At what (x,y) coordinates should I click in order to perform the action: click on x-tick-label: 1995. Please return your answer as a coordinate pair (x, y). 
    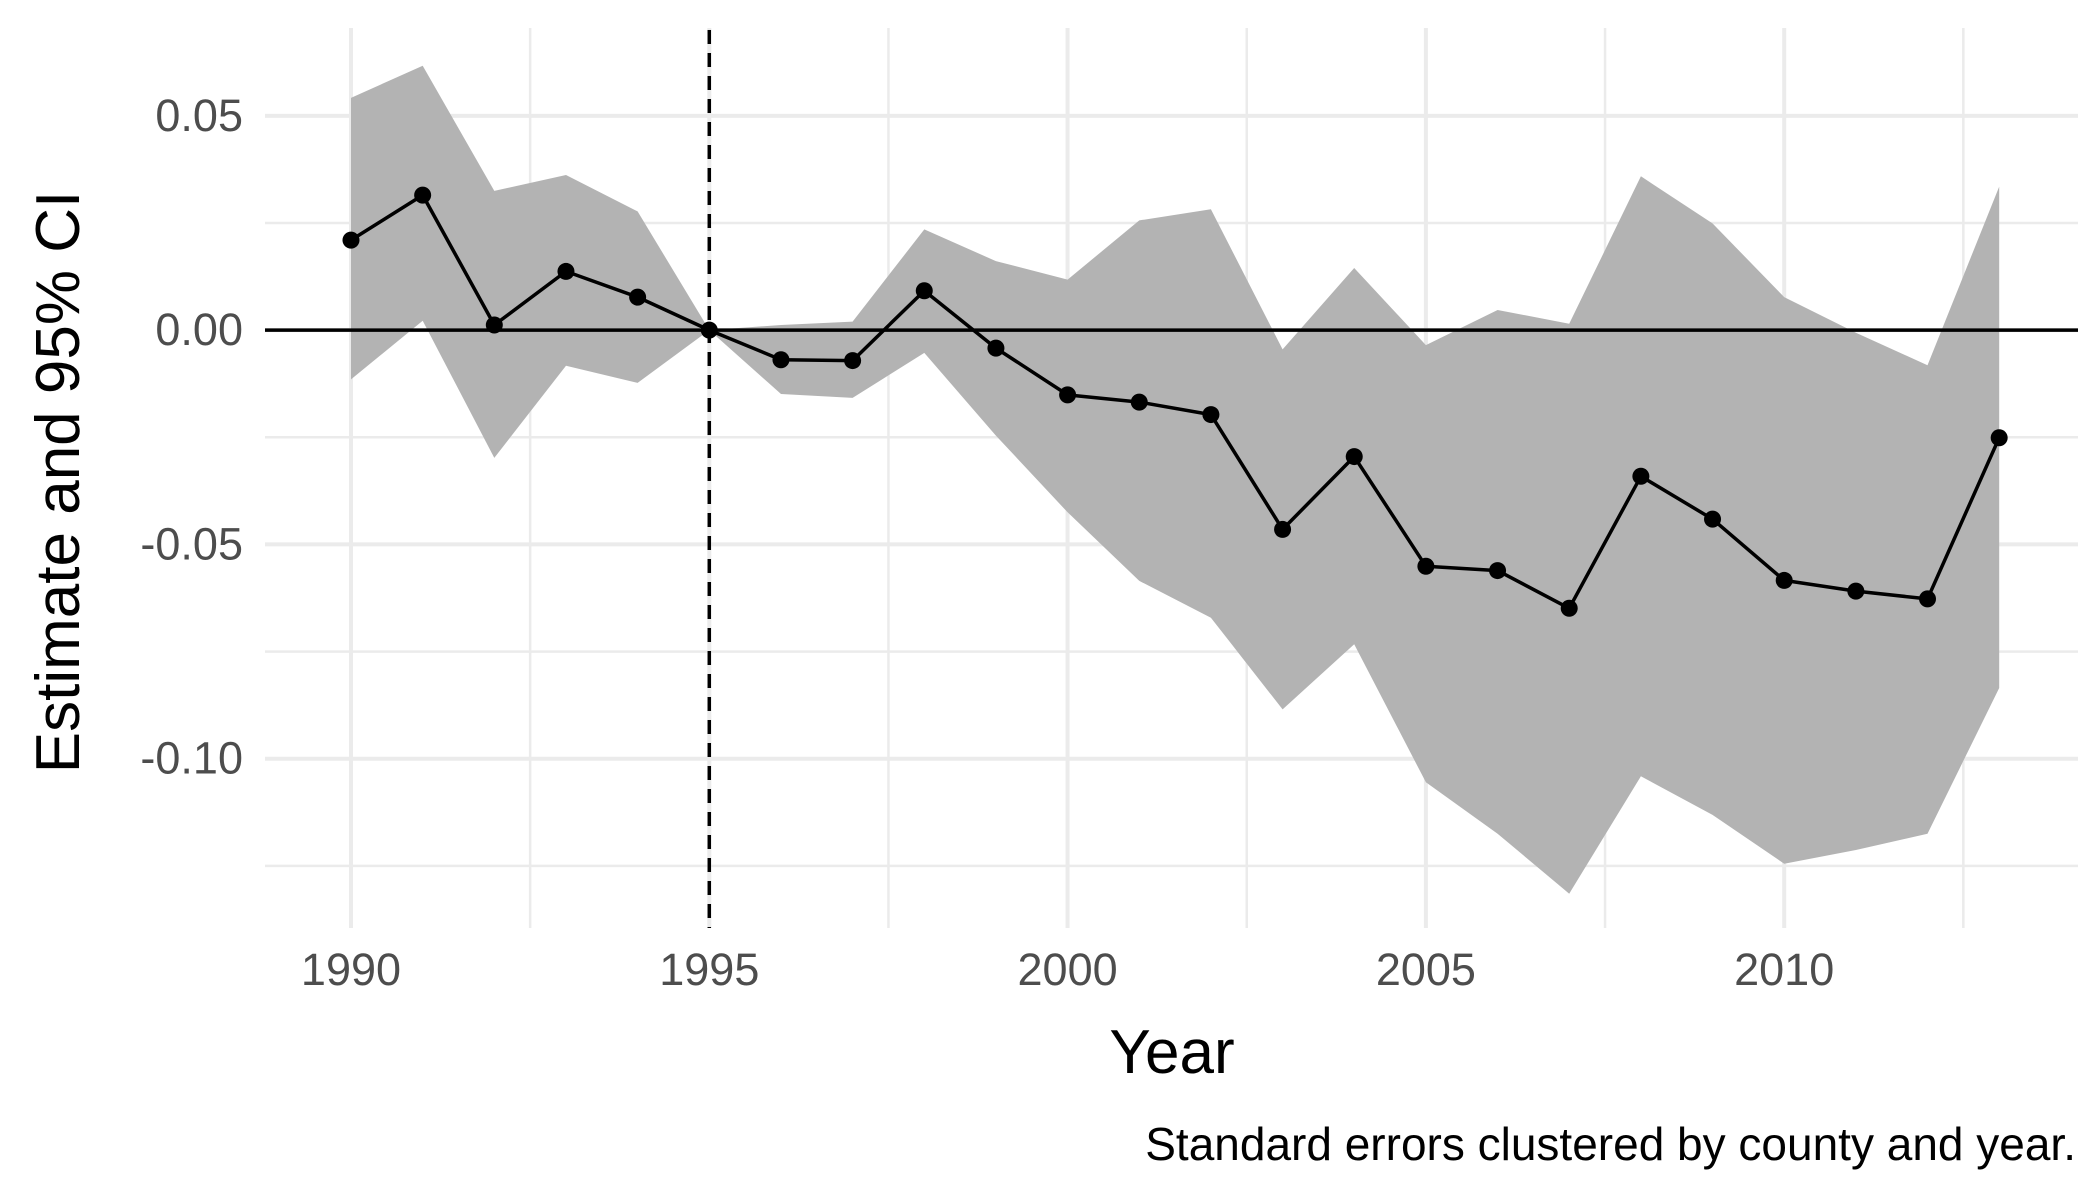
    Looking at the image, I should click on (709, 969).